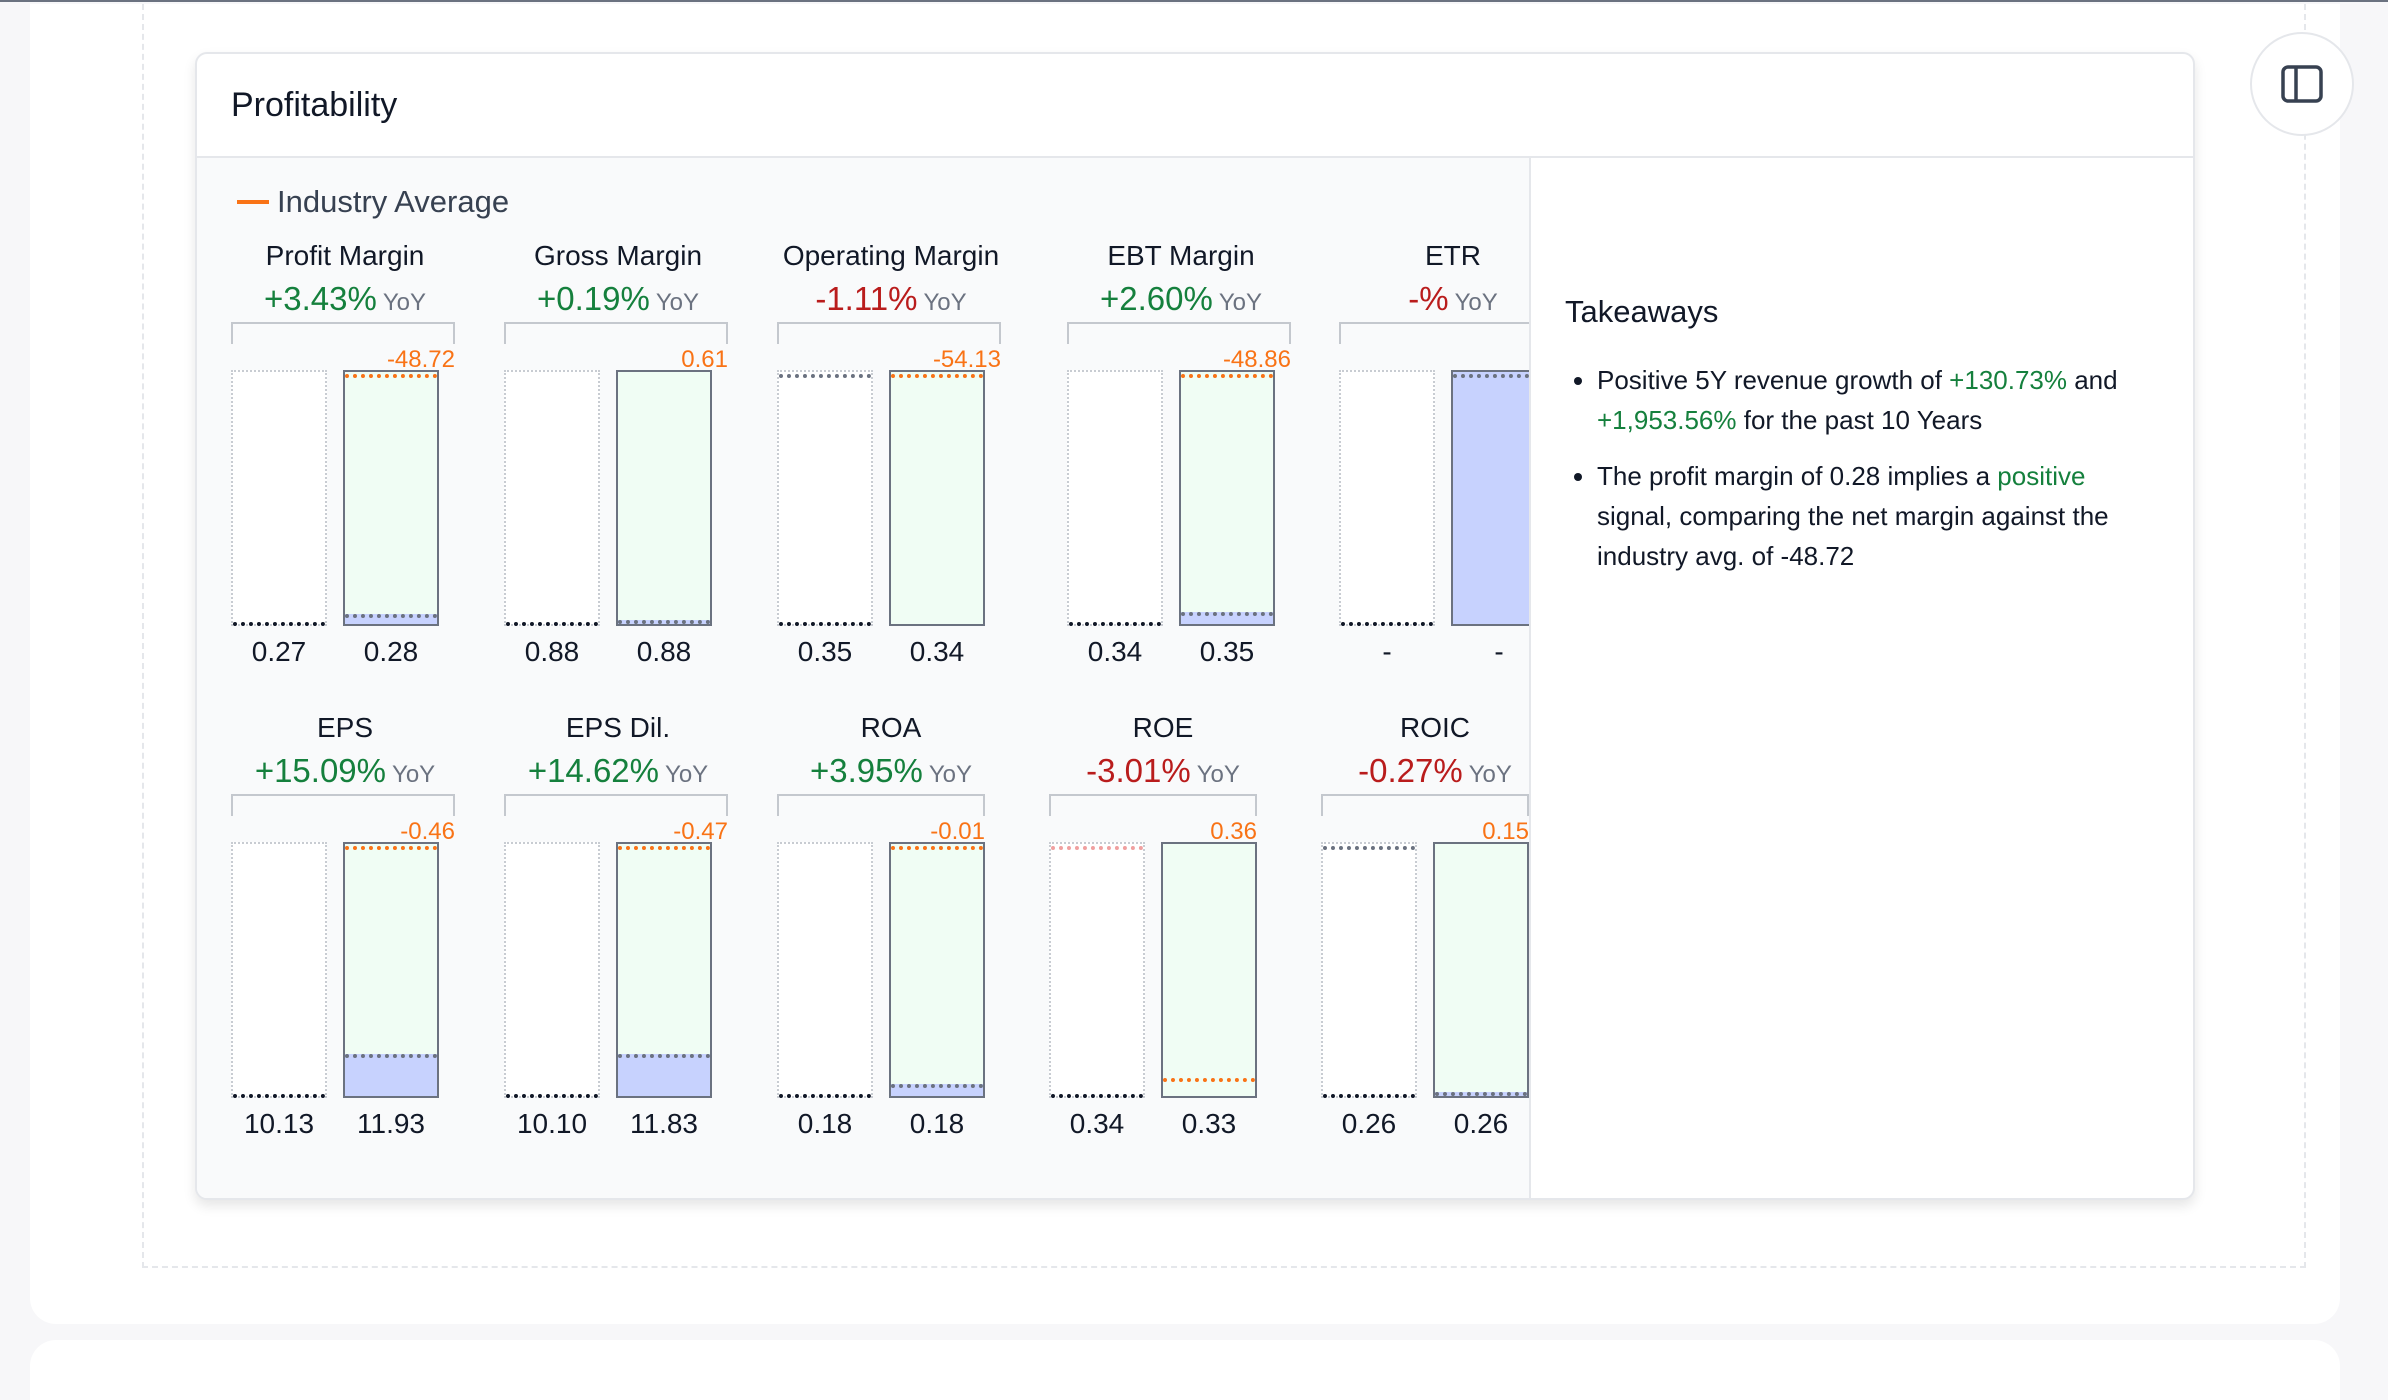 The image size is (2388, 1400). Describe the element at coordinates (391, 1123) in the screenshot. I see `current-year-value: 11.93` at that location.